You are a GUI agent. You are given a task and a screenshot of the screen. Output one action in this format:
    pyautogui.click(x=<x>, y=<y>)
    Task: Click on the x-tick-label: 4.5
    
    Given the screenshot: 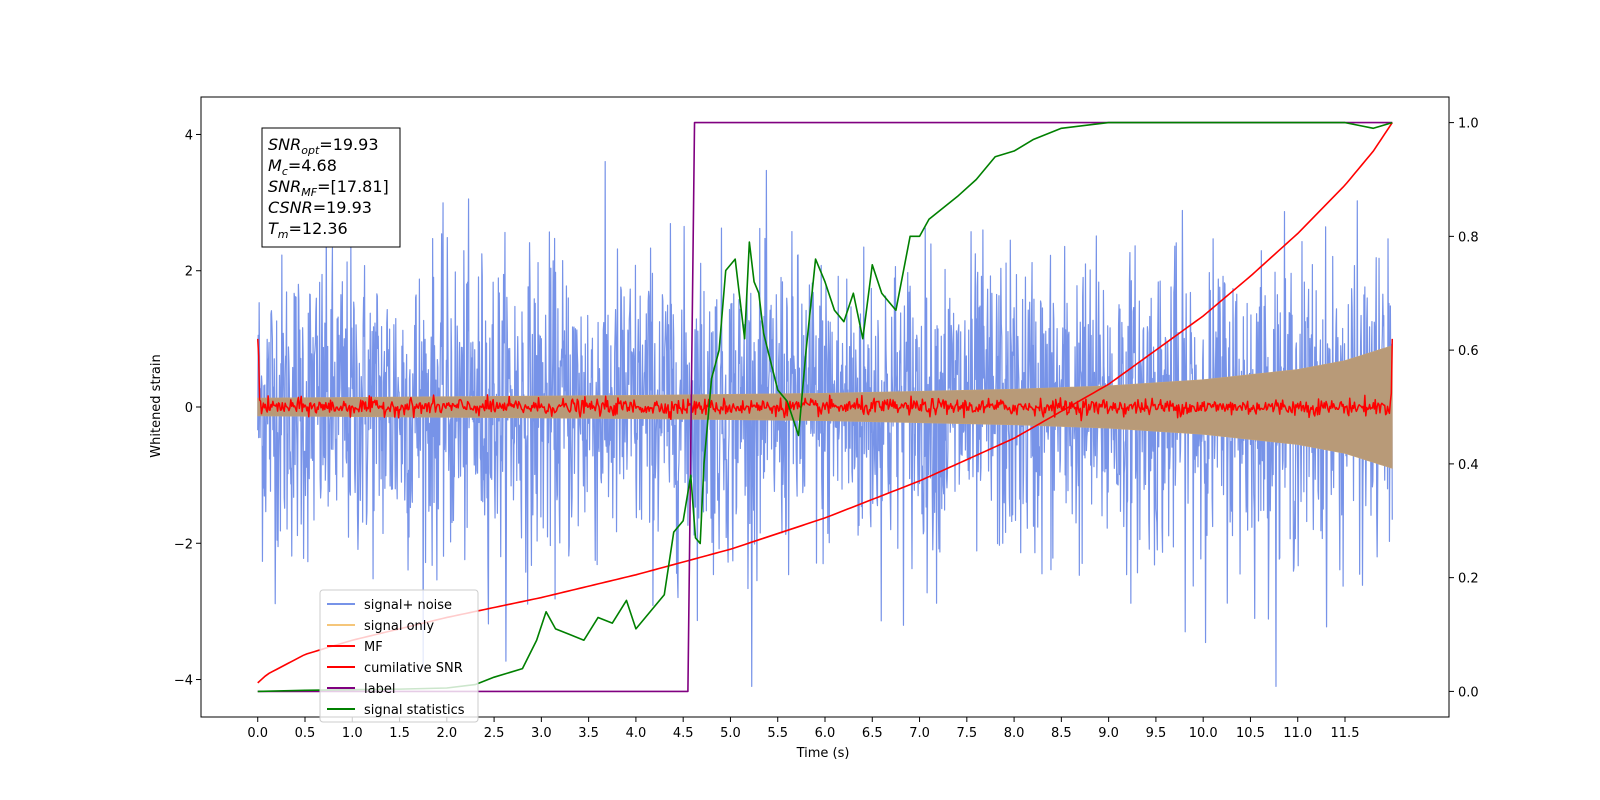 What is the action you would take?
    pyautogui.click(x=683, y=733)
    